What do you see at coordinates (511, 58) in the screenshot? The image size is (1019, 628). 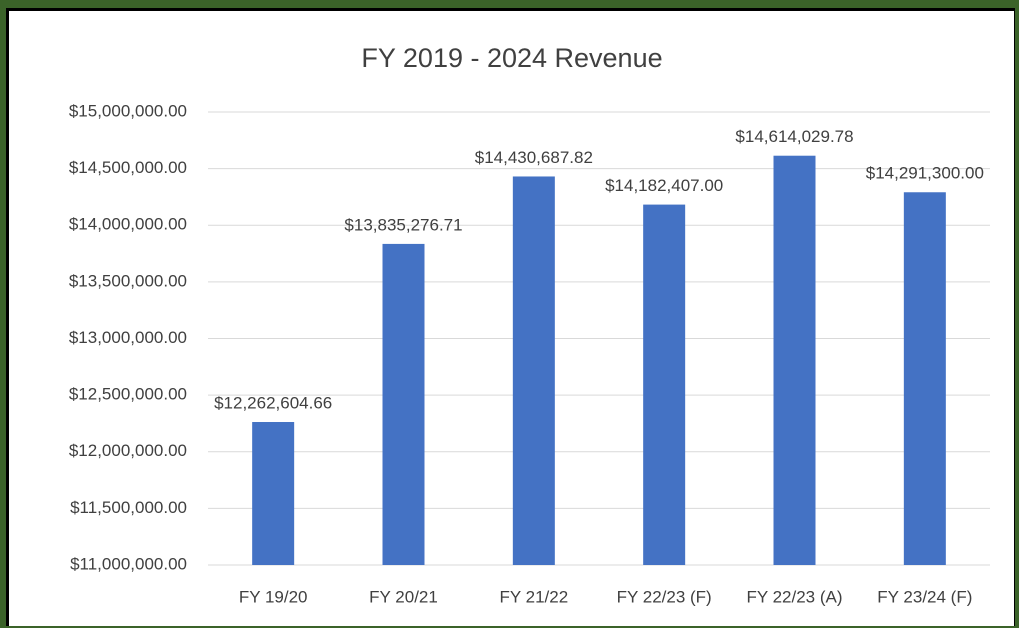 I see `chart-title: FY 2019 - 2024 Revenue` at bounding box center [511, 58].